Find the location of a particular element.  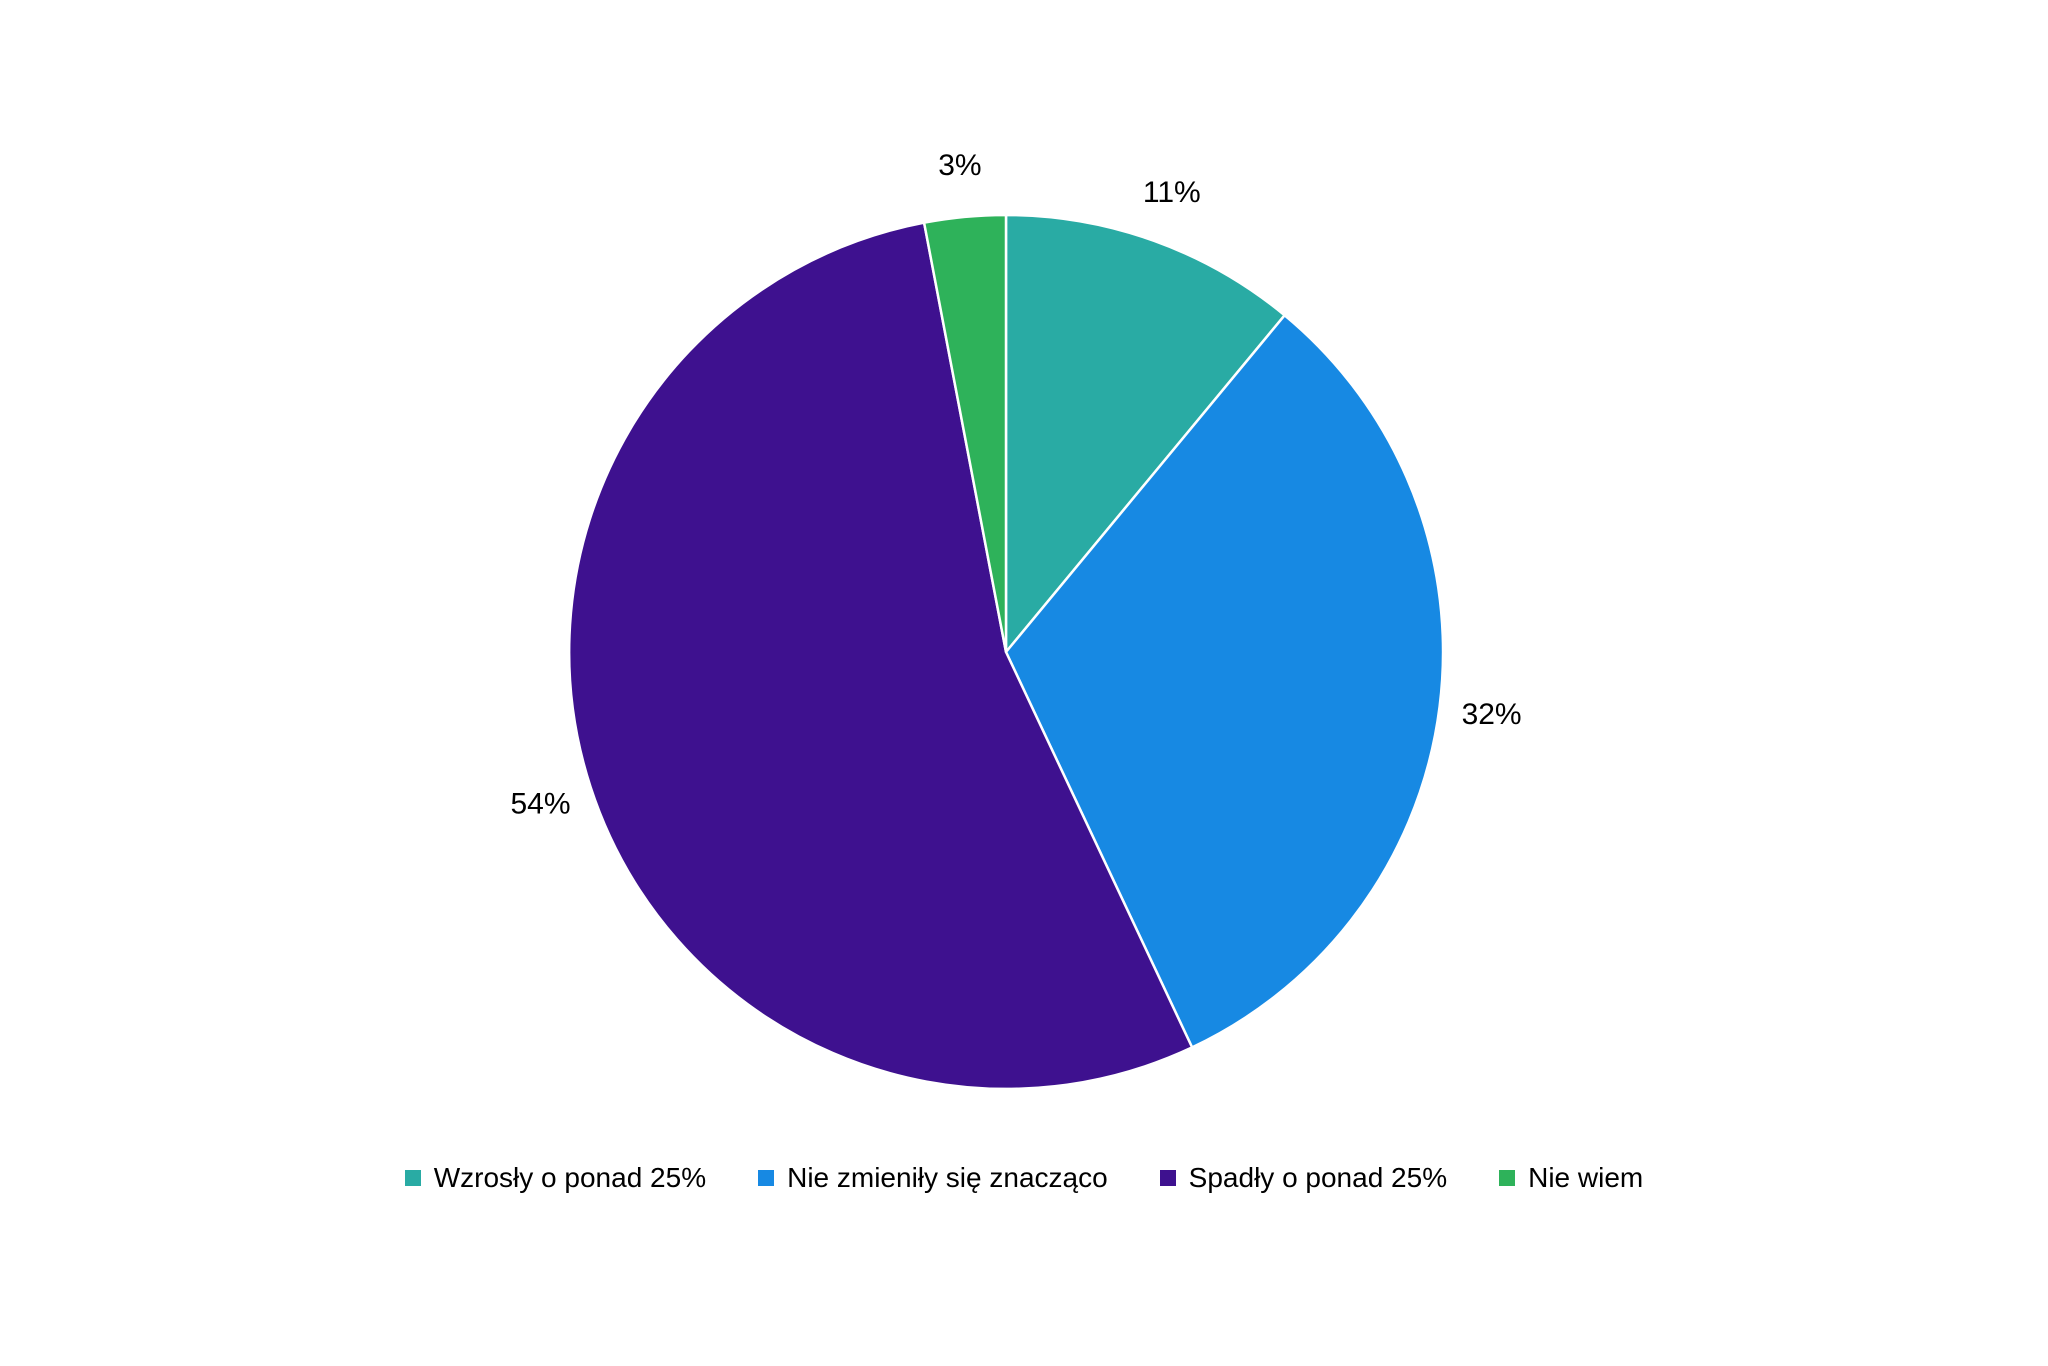

legend-item-3: Spadły o ponad 25% is located at coordinates (1303, 1178).